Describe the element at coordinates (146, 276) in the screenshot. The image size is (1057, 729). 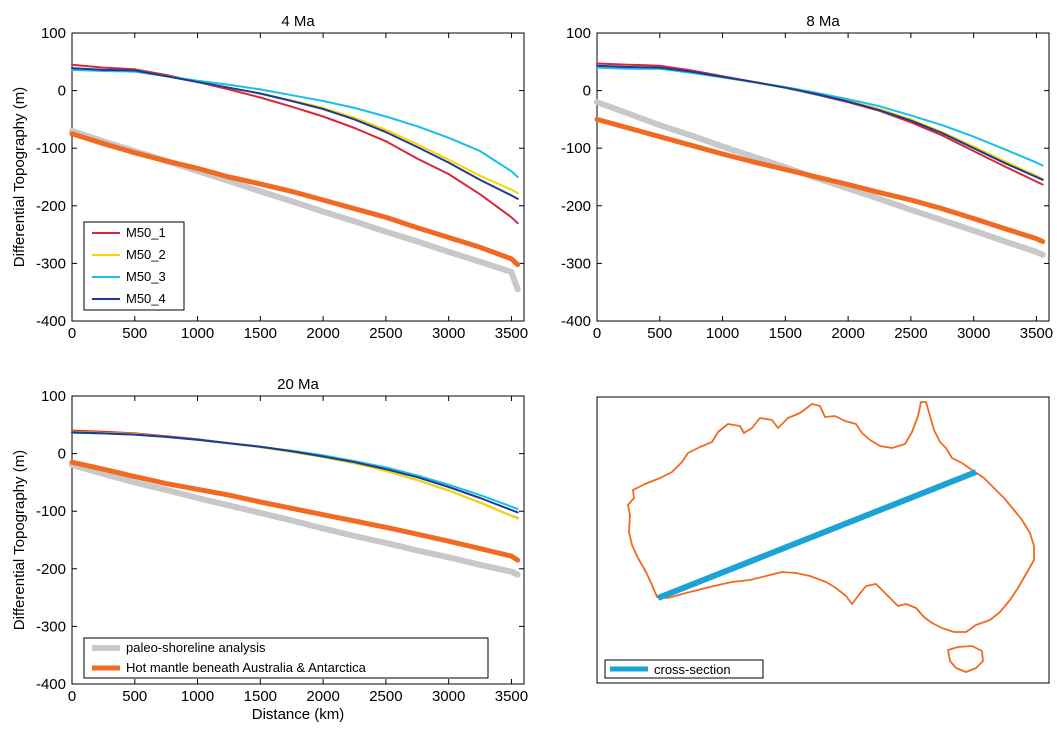
I see `legend-label: M50_3` at that location.